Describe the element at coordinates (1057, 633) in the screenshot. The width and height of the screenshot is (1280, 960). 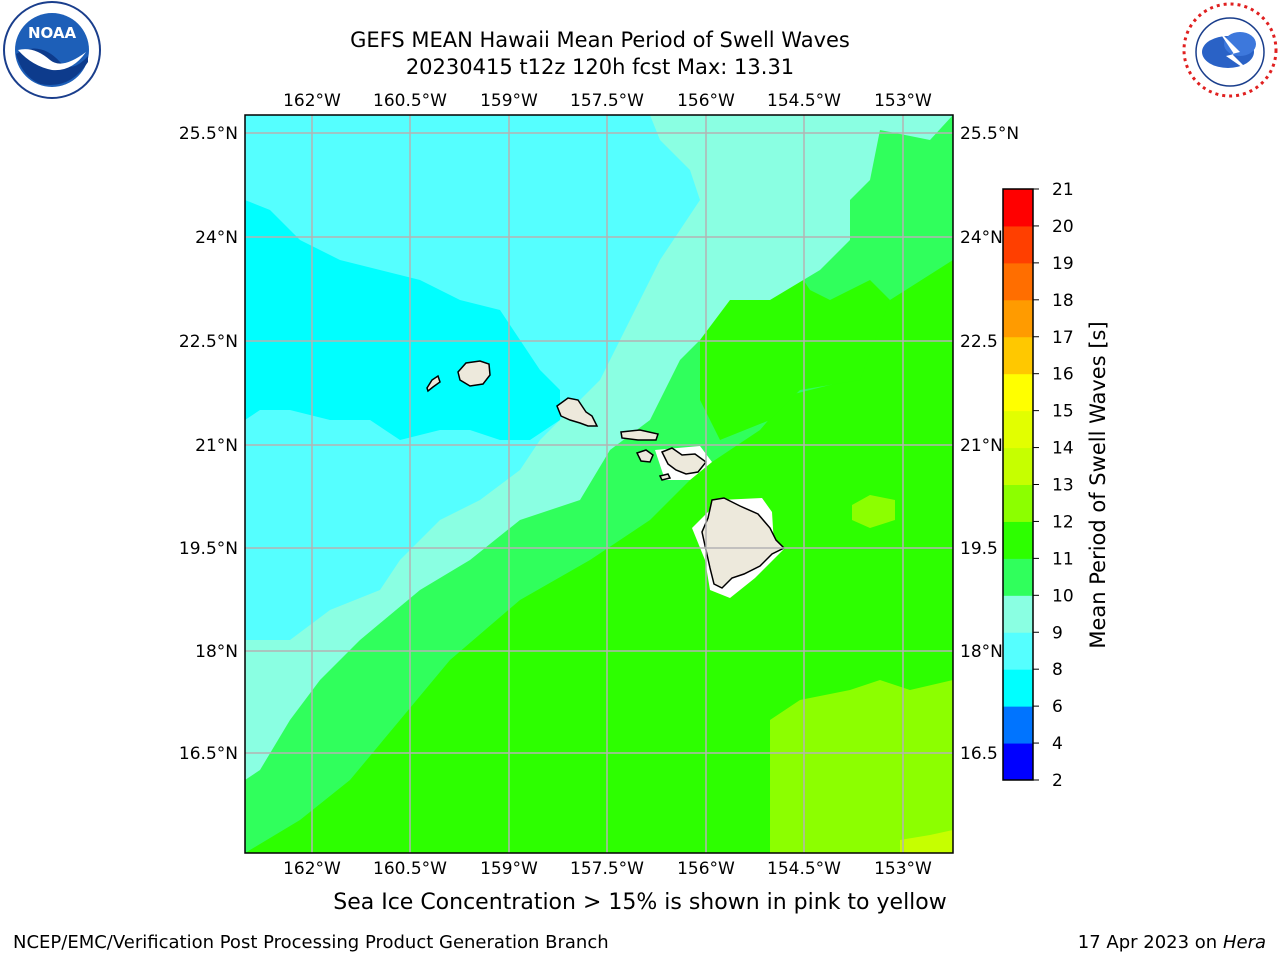
I see `colorbar-tick-label: 9` at that location.